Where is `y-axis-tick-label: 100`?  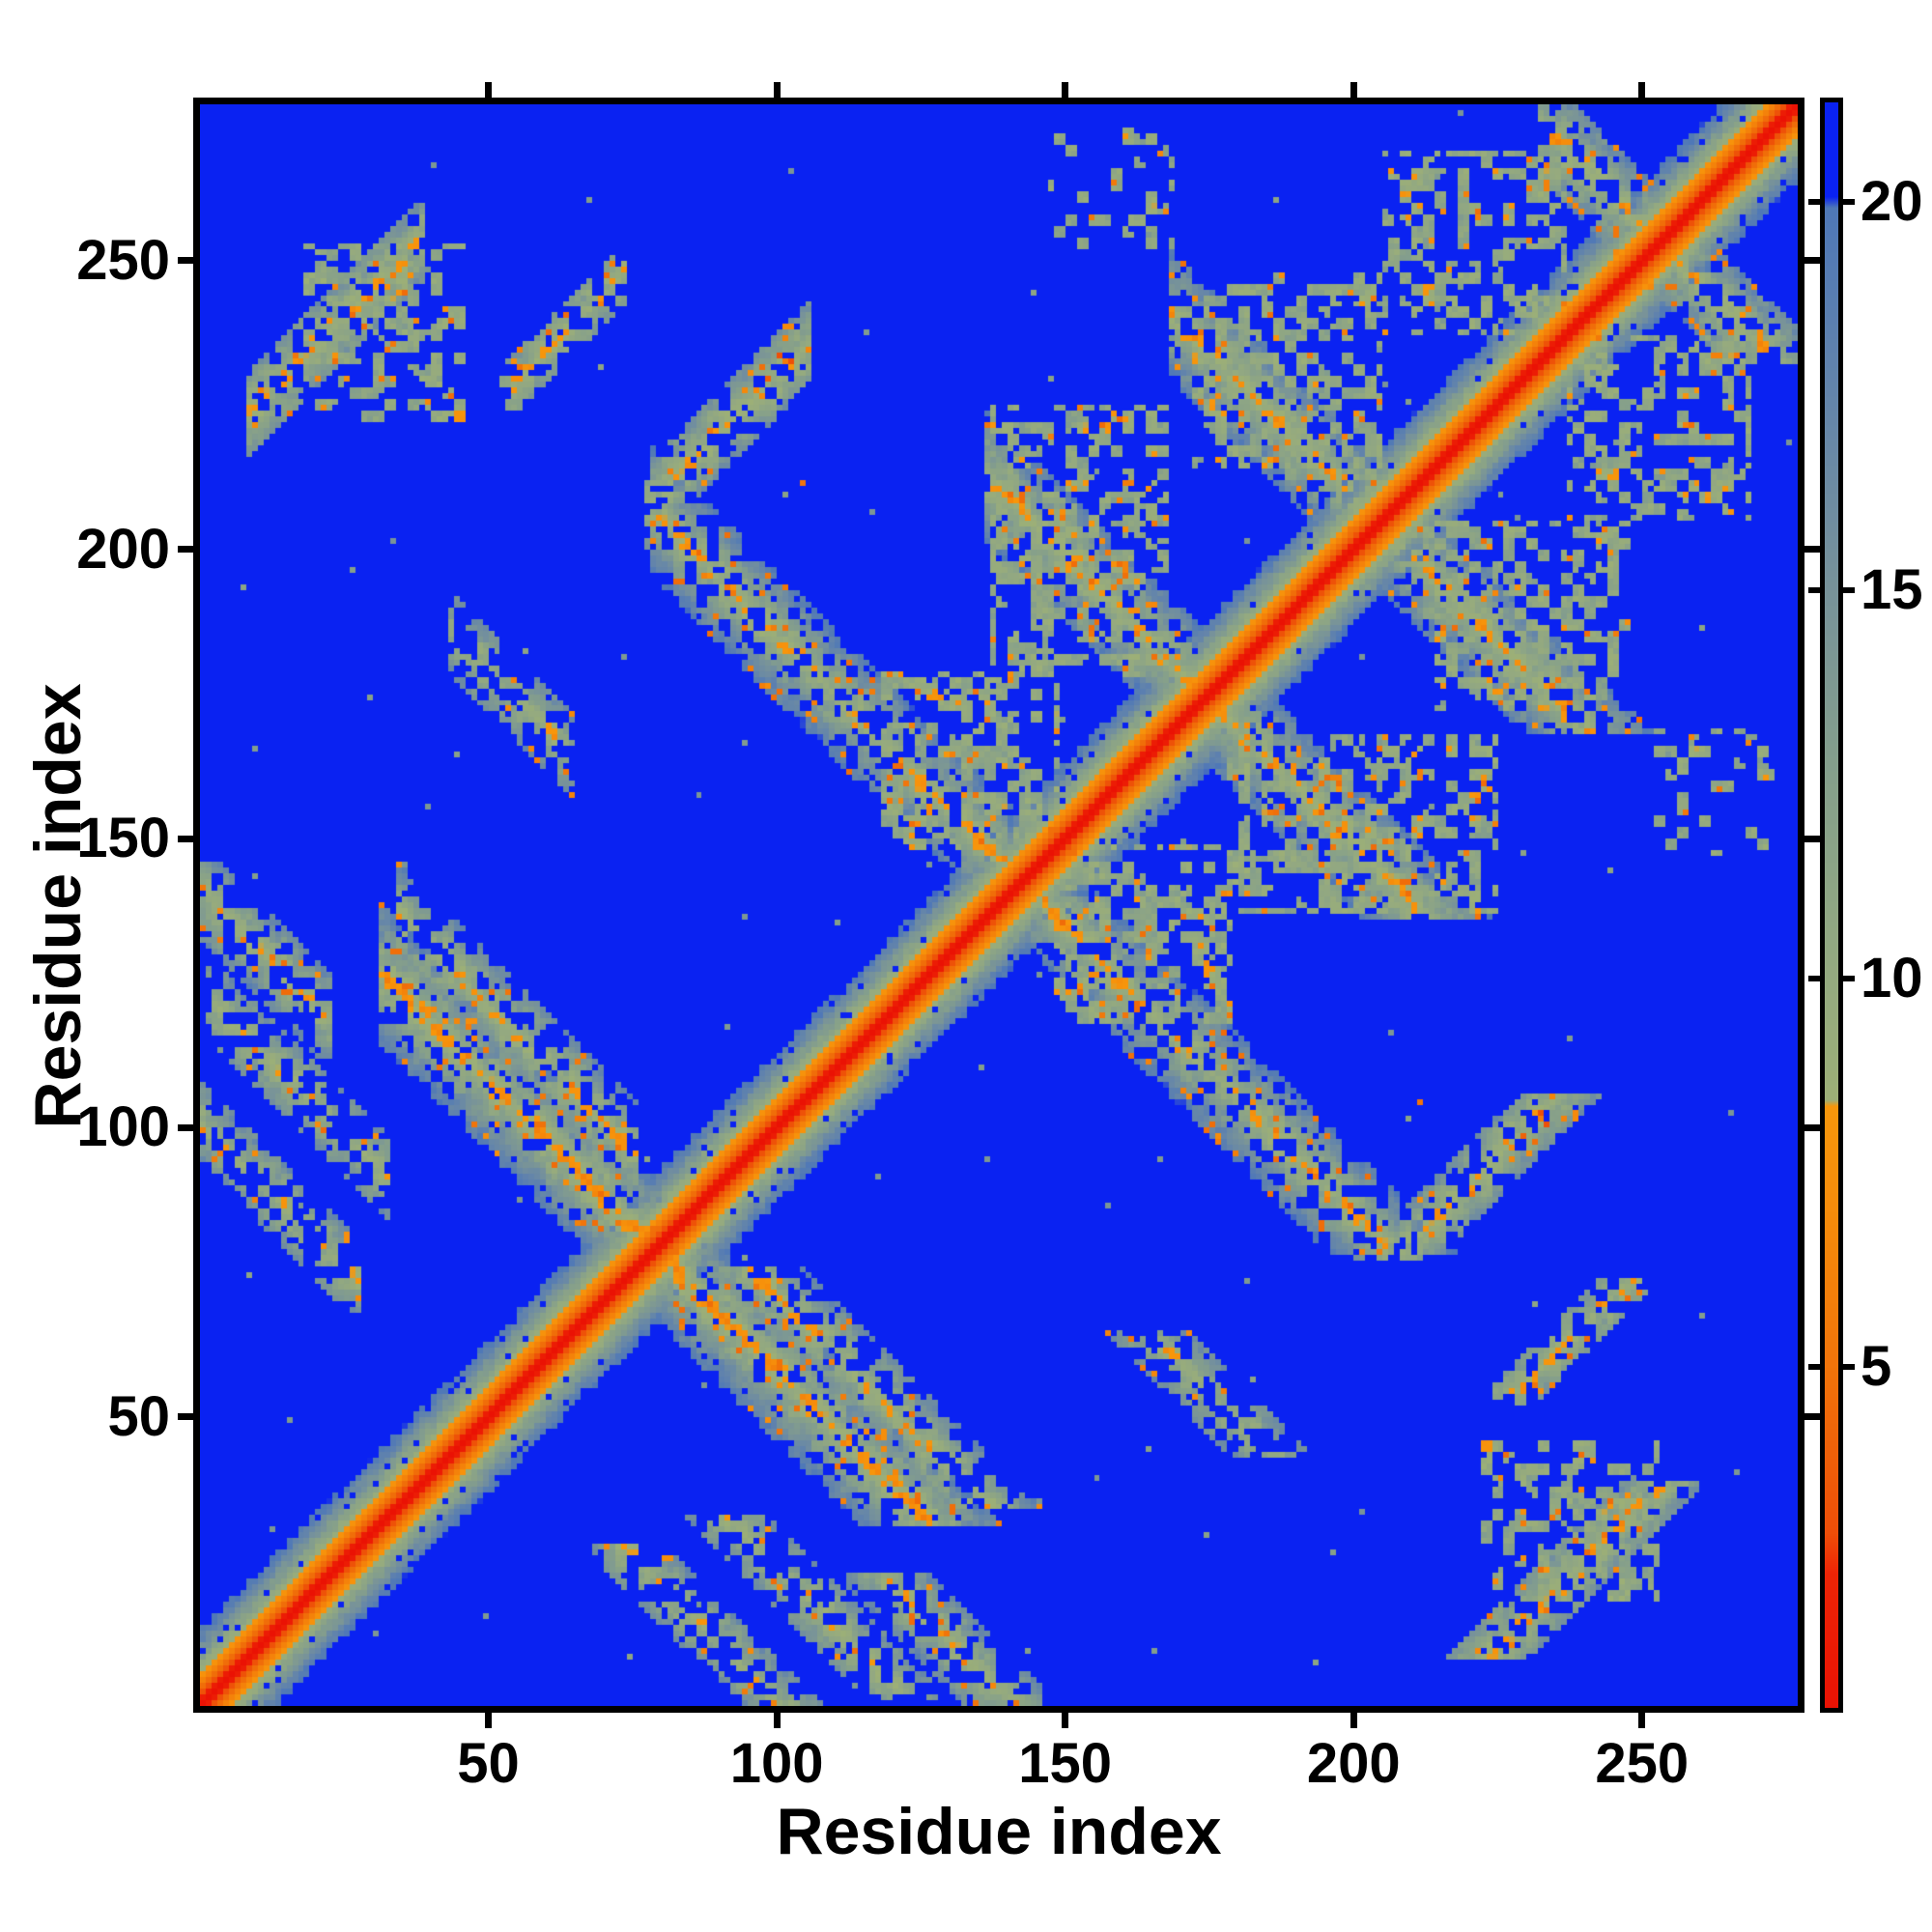 y-axis-tick-label: 100 is located at coordinates (123, 1127).